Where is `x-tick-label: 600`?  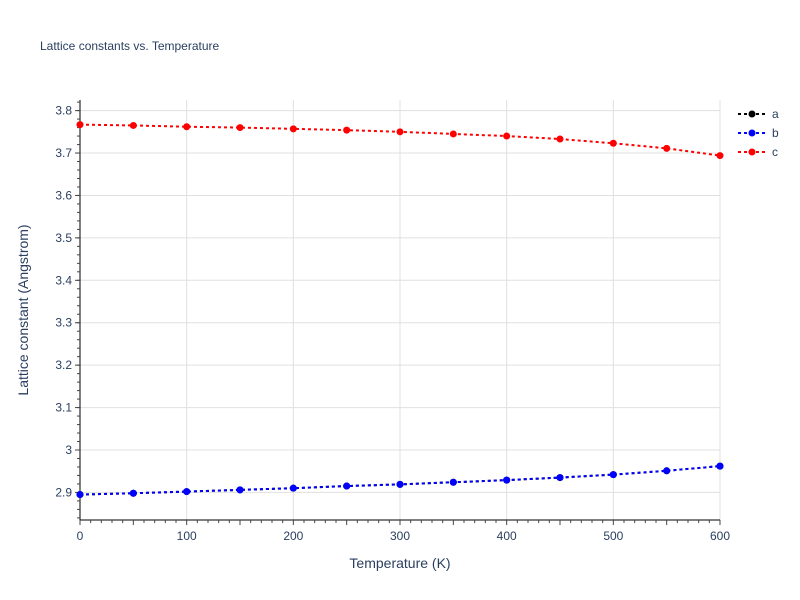 x-tick-label: 600 is located at coordinates (720, 536).